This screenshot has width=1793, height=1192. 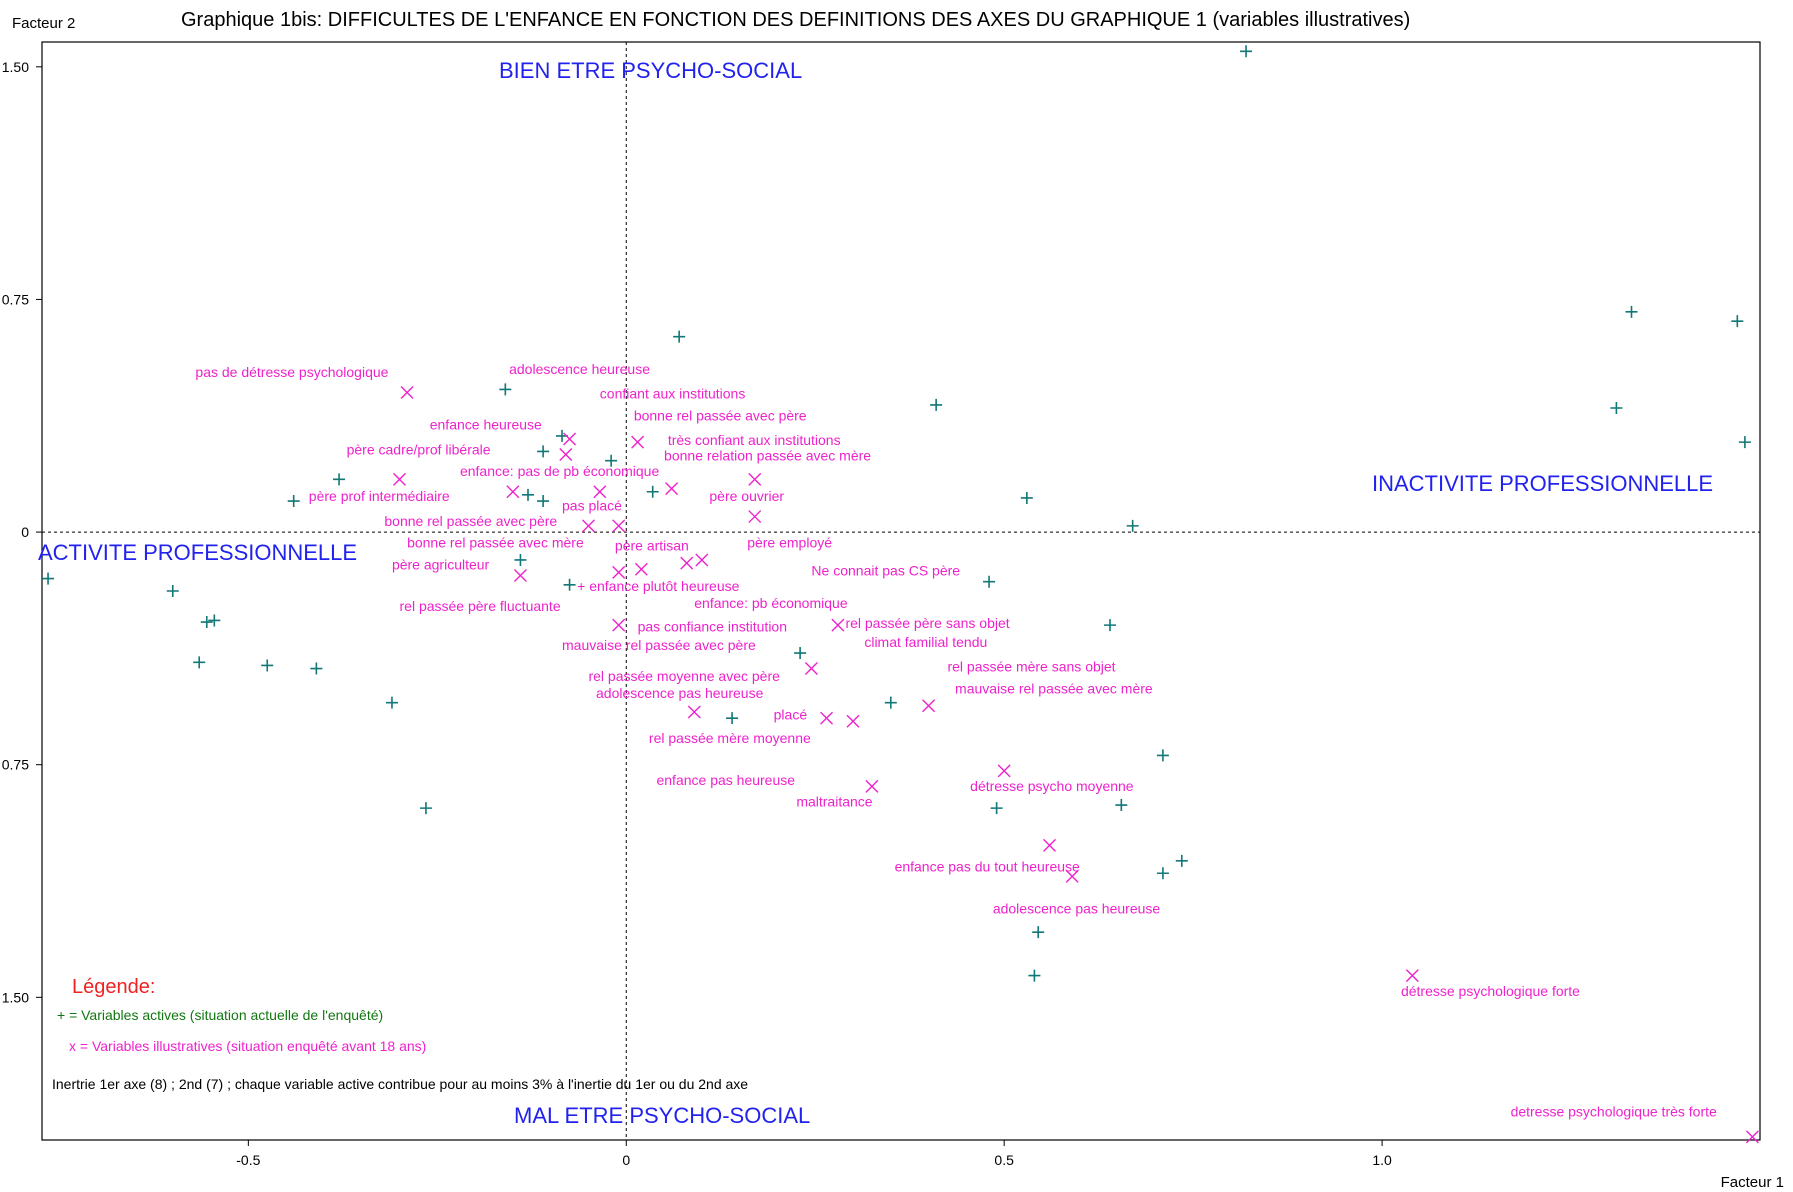 I want to click on point-label: enfance heureuse, so click(x=486, y=425).